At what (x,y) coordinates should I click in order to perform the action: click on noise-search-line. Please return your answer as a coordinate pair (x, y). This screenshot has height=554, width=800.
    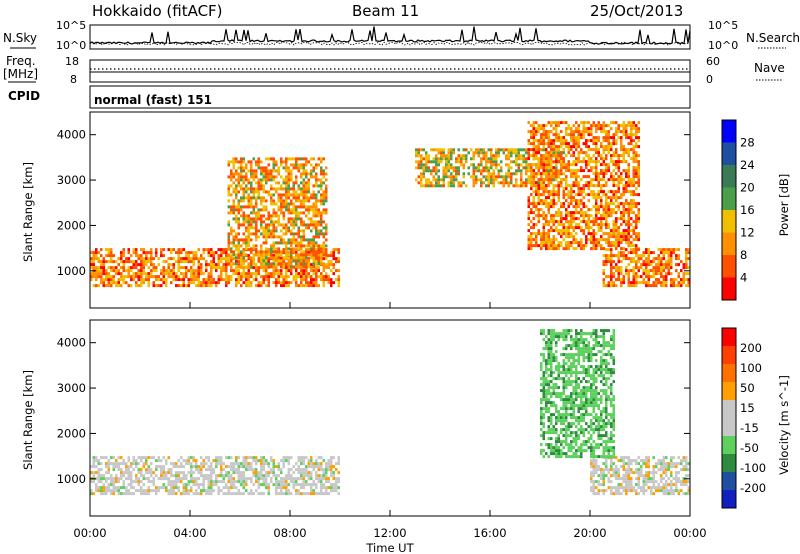
    Looking at the image, I should click on (390, 43).